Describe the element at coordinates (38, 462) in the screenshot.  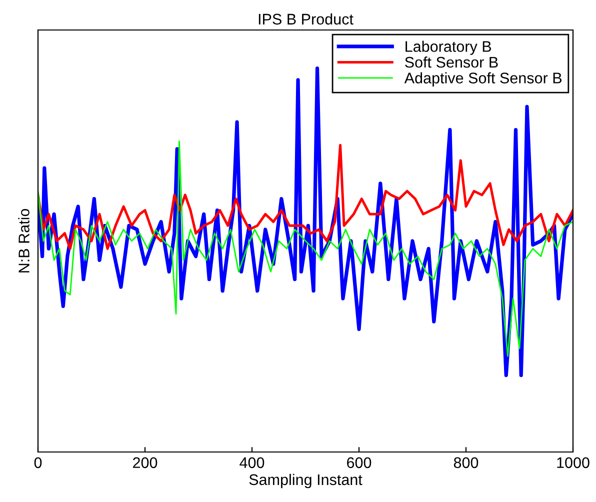
I see `x-tick-label: 0` at that location.